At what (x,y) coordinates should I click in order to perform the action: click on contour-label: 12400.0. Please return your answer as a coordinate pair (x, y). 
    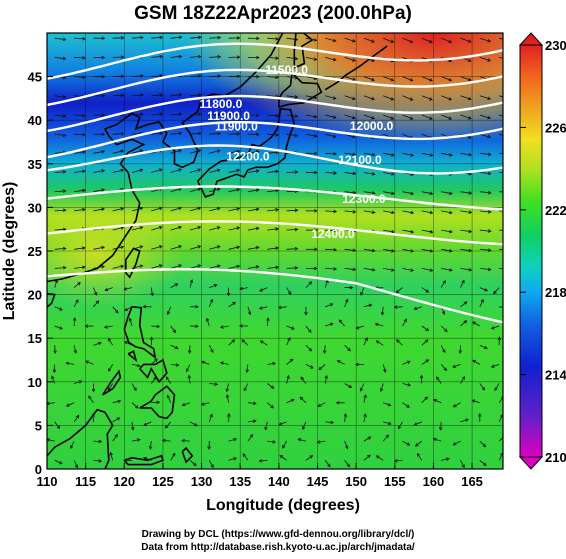
    Looking at the image, I should click on (333, 234).